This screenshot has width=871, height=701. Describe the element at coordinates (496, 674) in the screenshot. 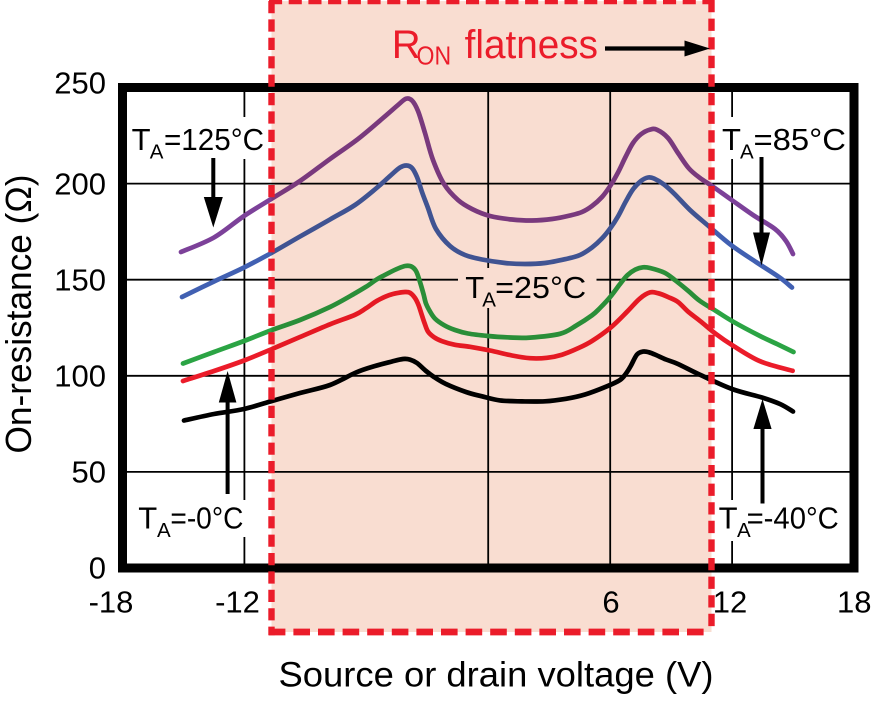

I see `svg-text: Source or drain voltage (V)` at that location.